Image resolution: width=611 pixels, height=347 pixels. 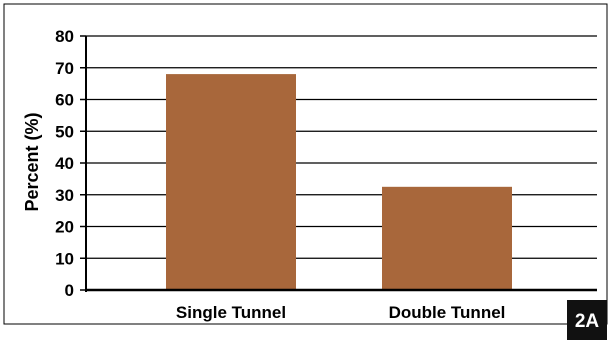 What do you see at coordinates (340, 312) in the screenshot?
I see `x-category-labels: Single Tunnel Double Tunnel` at bounding box center [340, 312].